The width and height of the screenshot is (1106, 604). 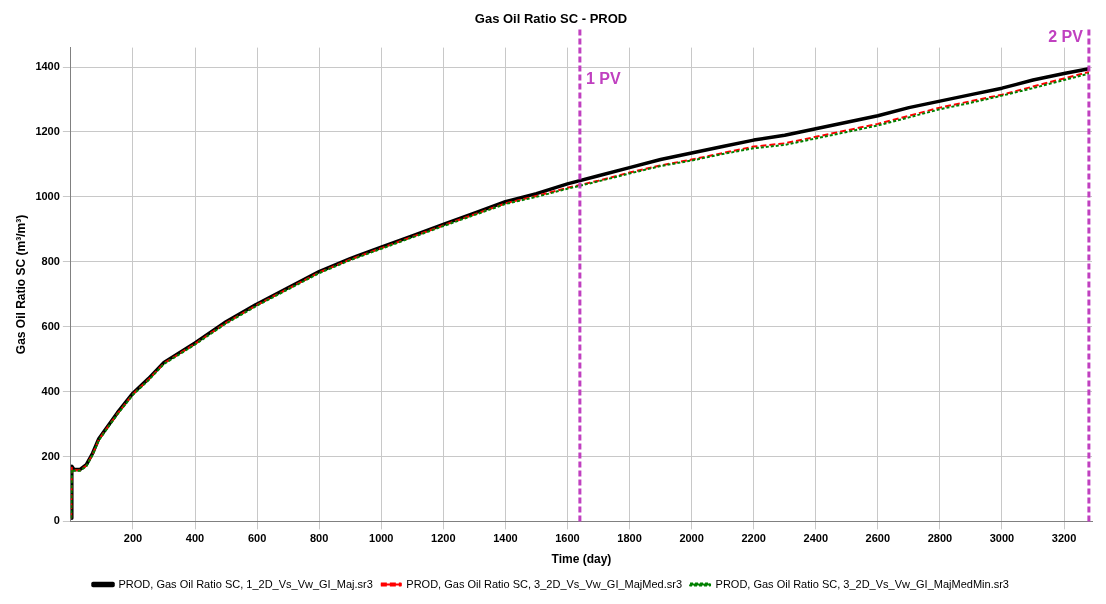 I want to click on x-tick-label: 1200, so click(x=443, y=538).